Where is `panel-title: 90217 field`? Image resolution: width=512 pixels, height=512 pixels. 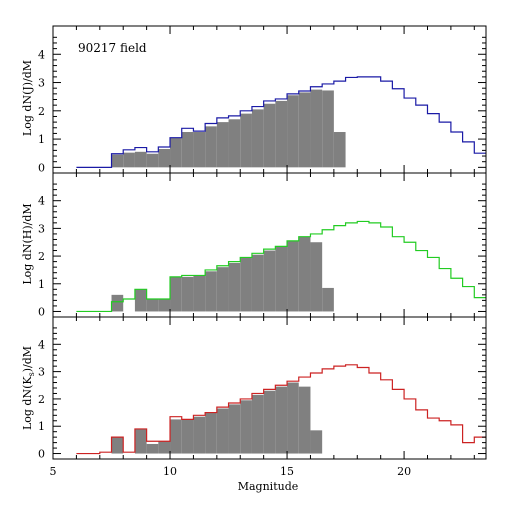
panel-title: 90217 field is located at coordinates (112, 48).